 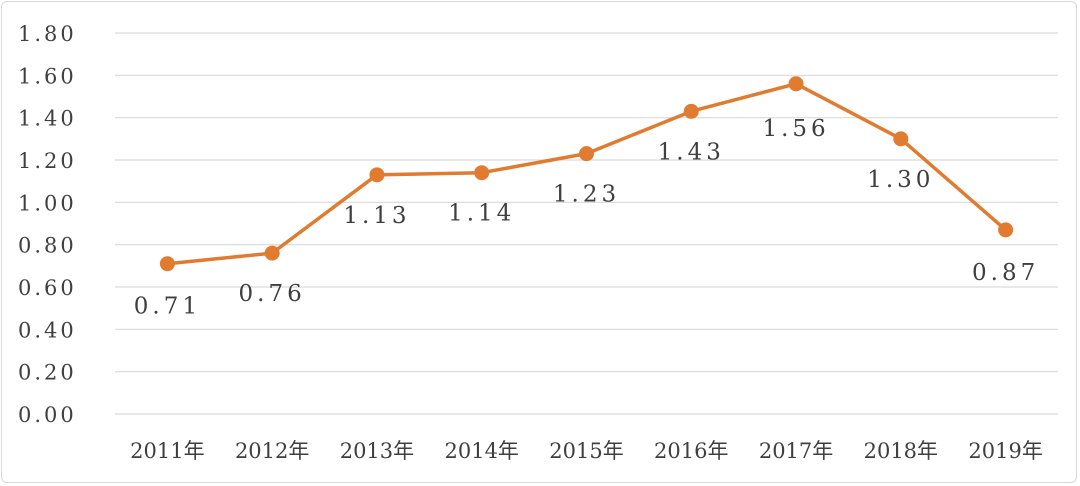 I want to click on data-label: 1.56, so click(x=795, y=129).